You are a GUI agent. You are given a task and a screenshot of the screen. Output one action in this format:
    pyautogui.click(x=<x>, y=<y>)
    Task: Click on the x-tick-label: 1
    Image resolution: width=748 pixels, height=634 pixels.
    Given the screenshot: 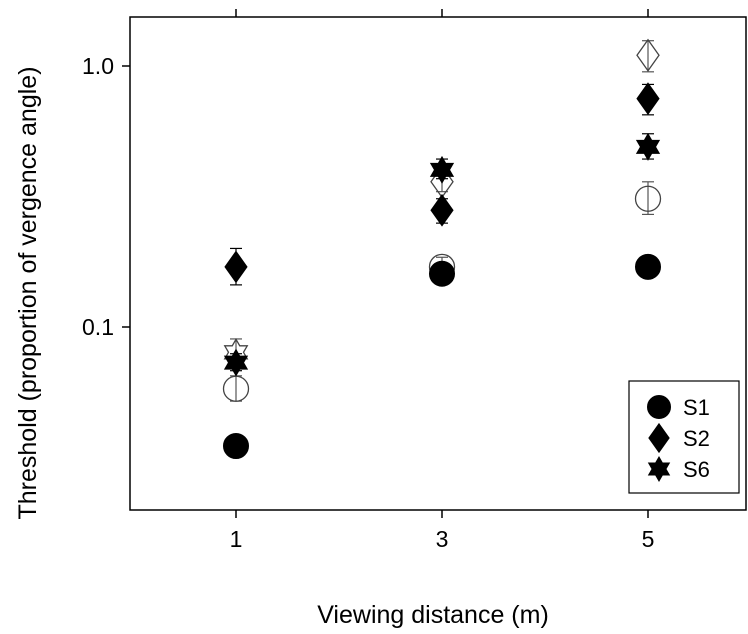 What is the action you would take?
    pyautogui.click(x=236, y=539)
    